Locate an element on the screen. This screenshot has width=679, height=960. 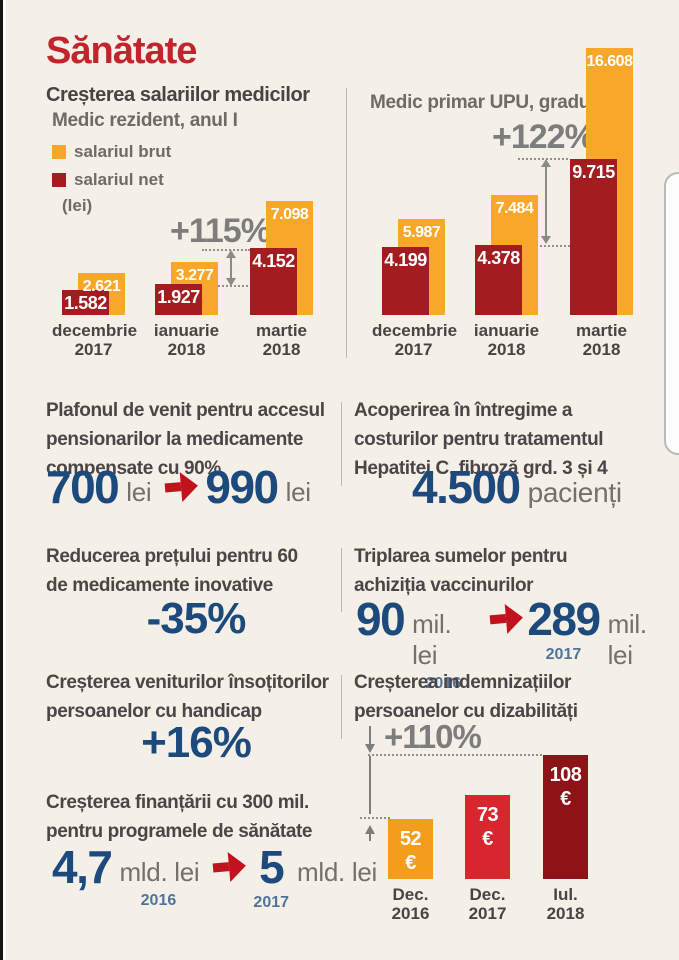
bar-brut-label: 2.621 is located at coordinates (101, 286).